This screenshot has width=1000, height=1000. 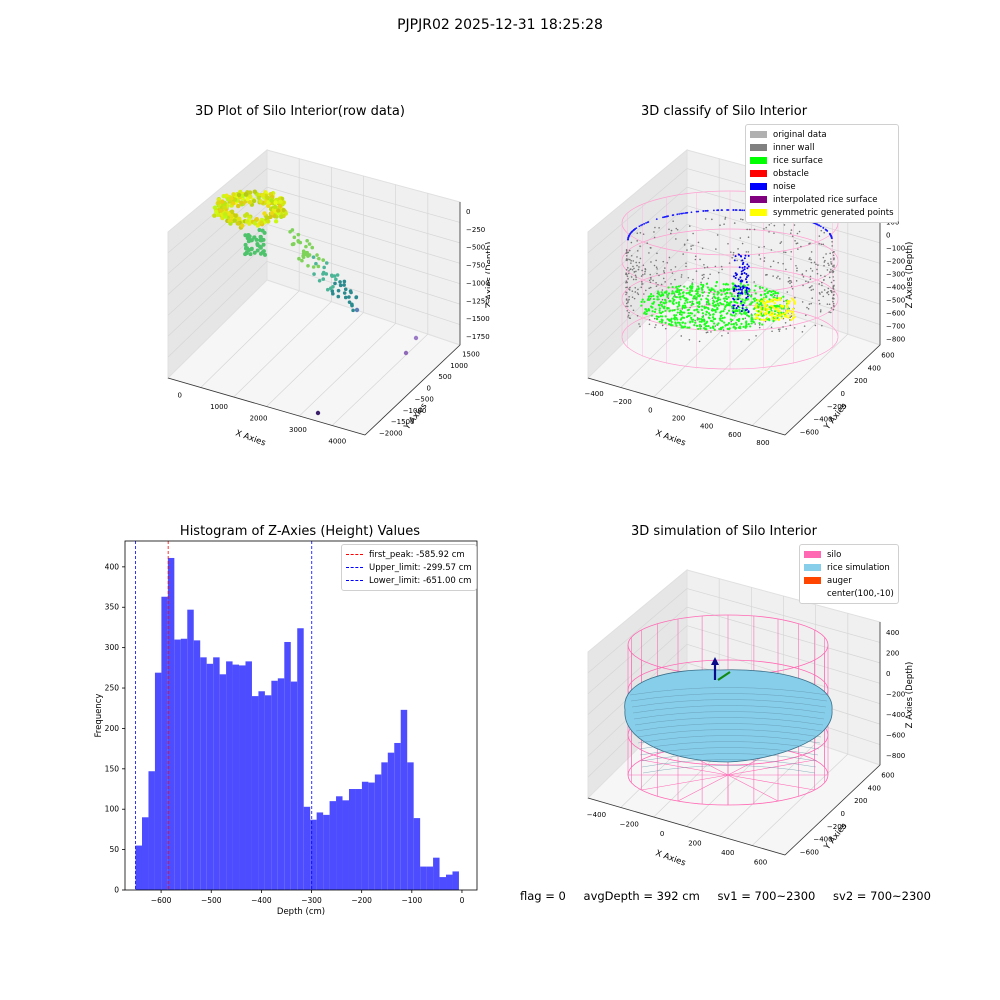 What do you see at coordinates (380, 379) in the screenshot?
I see `raw-gridline` at bounding box center [380, 379].